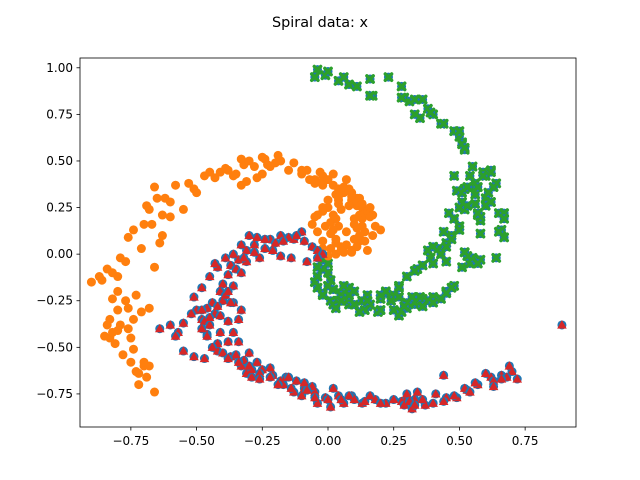 Image resolution: width=640 pixels, height=480 pixels. I want to click on x-tick-label: 0.75, so click(525, 441).